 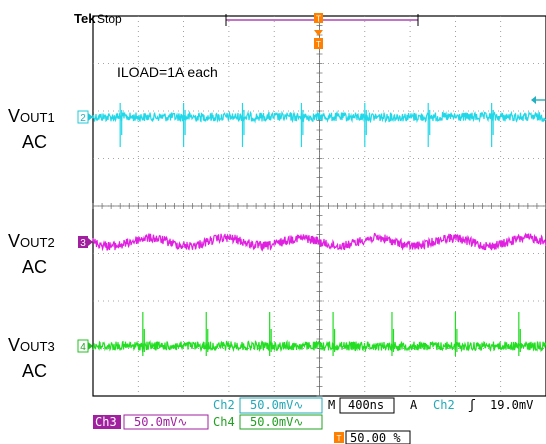 What do you see at coordinates (31, 116) in the screenshot?
I see `svg-text: VOUT1` at bounding box center [31, 116].